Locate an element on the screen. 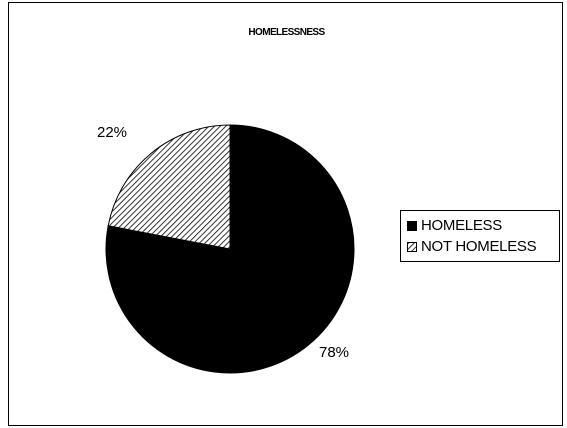  legend-item-not-homeless: NOT HOMELESS is located at coordinates (483, 246).